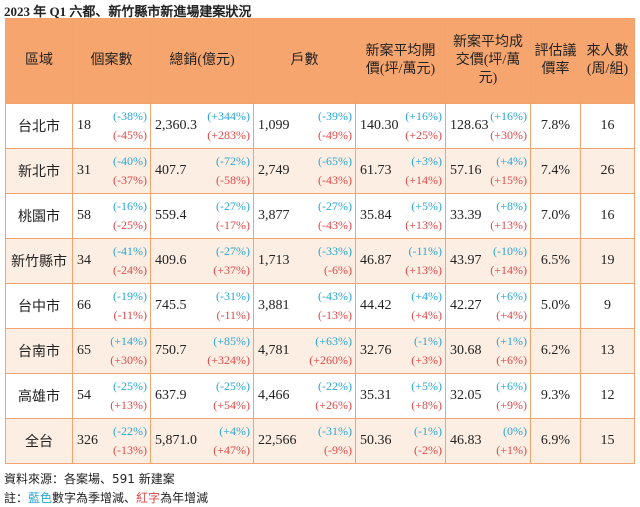 The image size is (640, 507). I want to click on region-cell: 新北市, so click(39, 171).